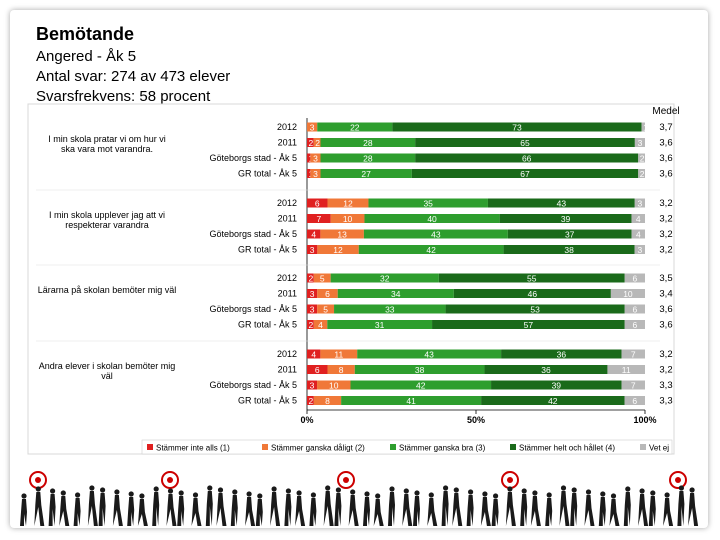  I want to click on bar-data-label: 39, so click(566, 219).